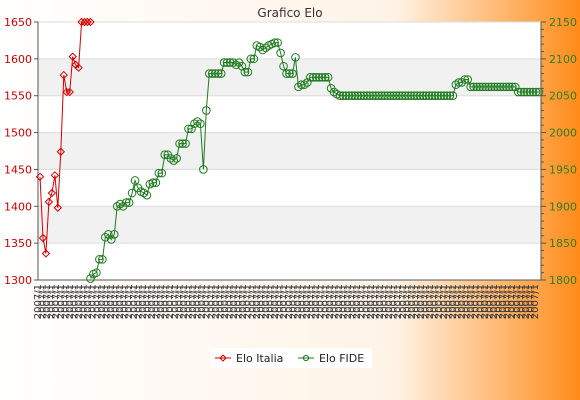  What do you see at coordinates (563, 22) in the screenshot?
I see `y-tick-label-right: 2150` at bounding box center [563, 22].